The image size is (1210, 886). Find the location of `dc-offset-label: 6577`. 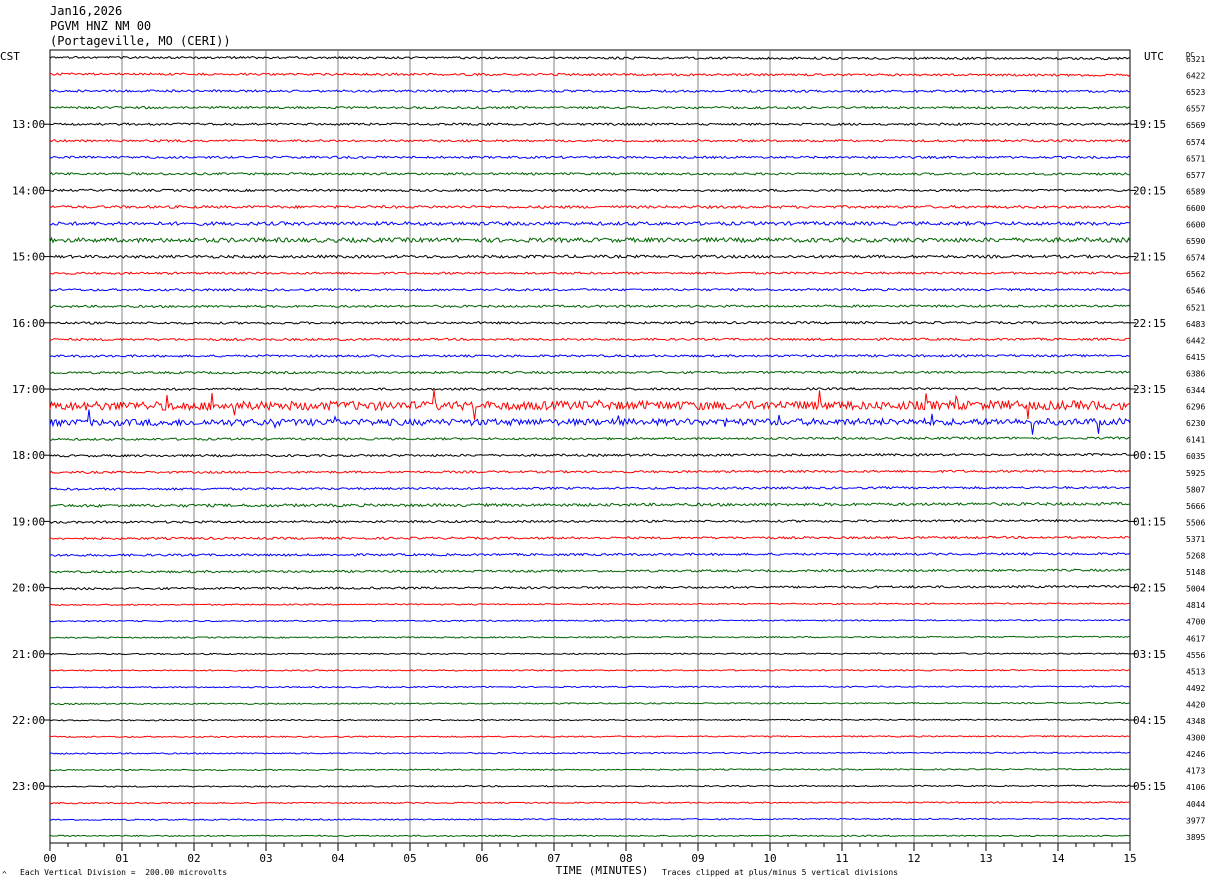

dc-offset-label: 6577 is located at coordinates (1195, 175).